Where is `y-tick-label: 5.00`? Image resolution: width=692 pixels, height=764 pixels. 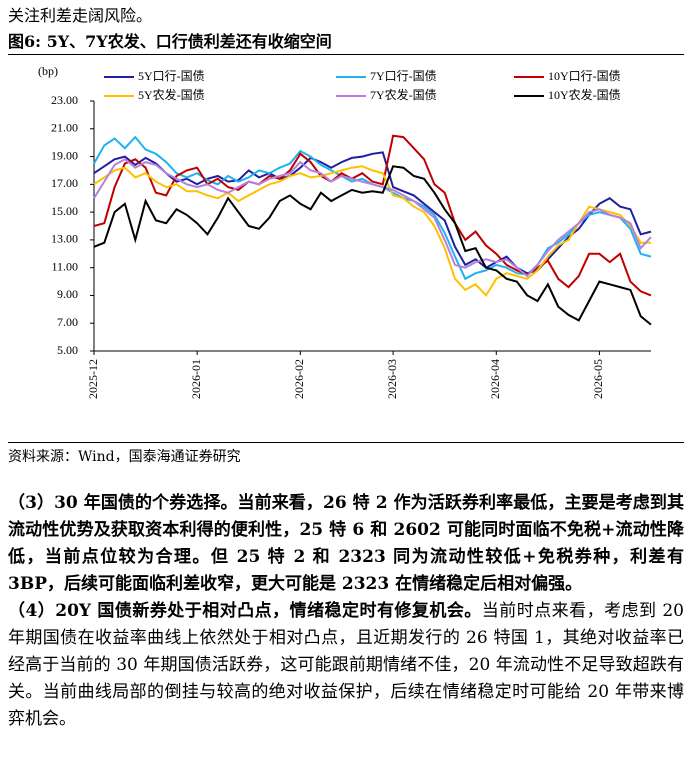
y-tick-label: 5.00 is located at coordinates (67, 350).